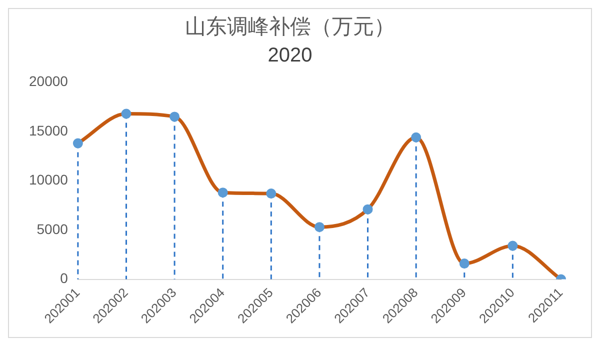 The height and width of the screenshot is (346, 600). What do you see at coordinates (52, 228) in the screenshot?
I see `y-tick-label: 5000` at bounding box center [52, 228].